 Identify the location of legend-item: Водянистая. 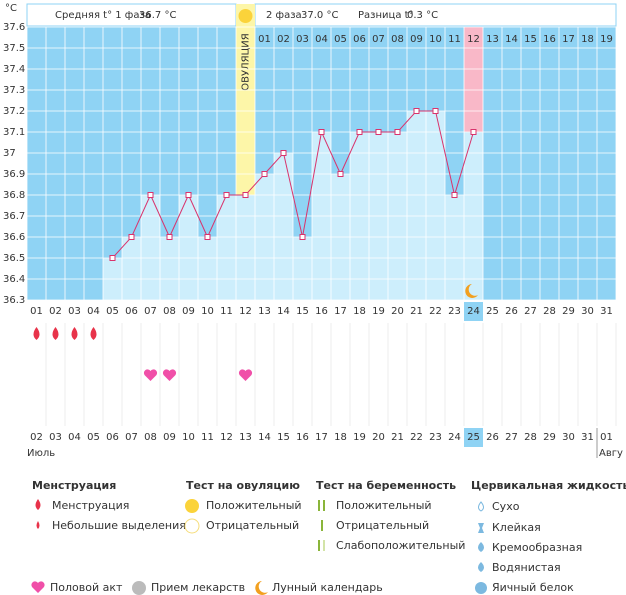
(526, 567).